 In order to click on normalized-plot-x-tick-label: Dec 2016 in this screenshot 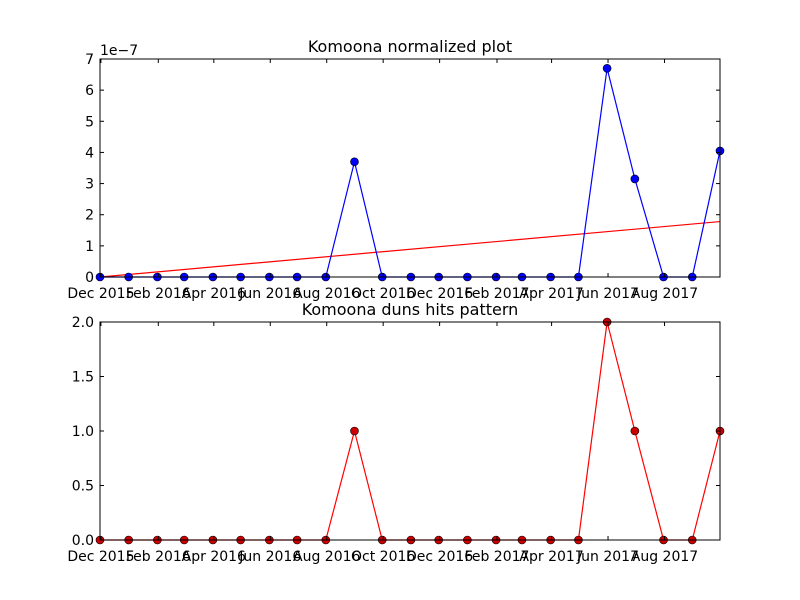, I will do `click(439, 294)`.